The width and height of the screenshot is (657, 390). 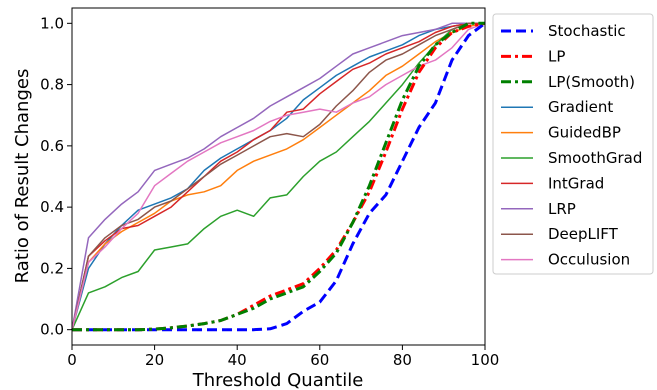 What do you see at coordinates (52, 85) in the screenshot?
I see `y-tick-label: 0.8` at bounding box center [52, 85].